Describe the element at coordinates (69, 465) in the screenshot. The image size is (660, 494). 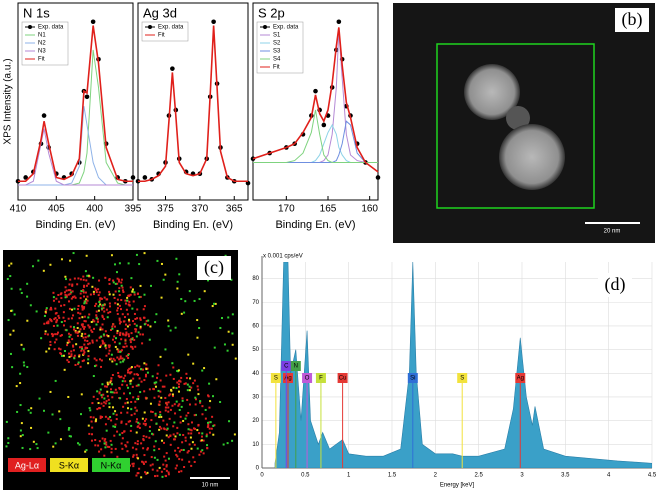
I see `legend-label: S-Kα` at that location.